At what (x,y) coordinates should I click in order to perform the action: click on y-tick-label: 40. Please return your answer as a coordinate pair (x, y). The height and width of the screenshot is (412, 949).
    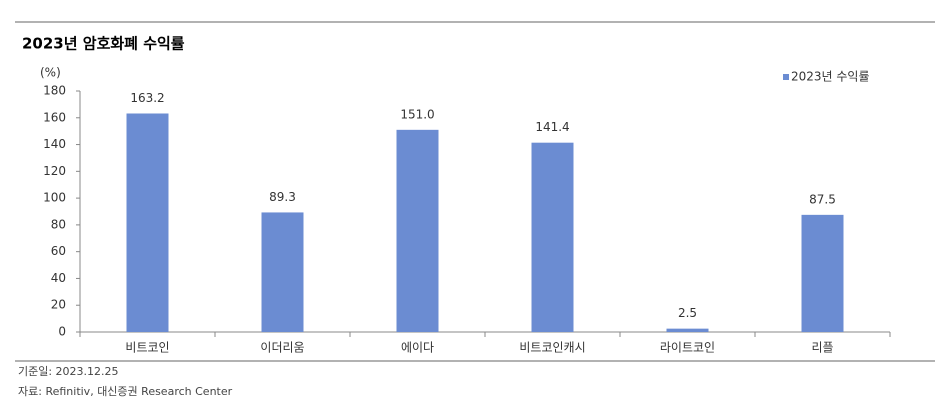
    Looking at the image, I should click on (58, 278).